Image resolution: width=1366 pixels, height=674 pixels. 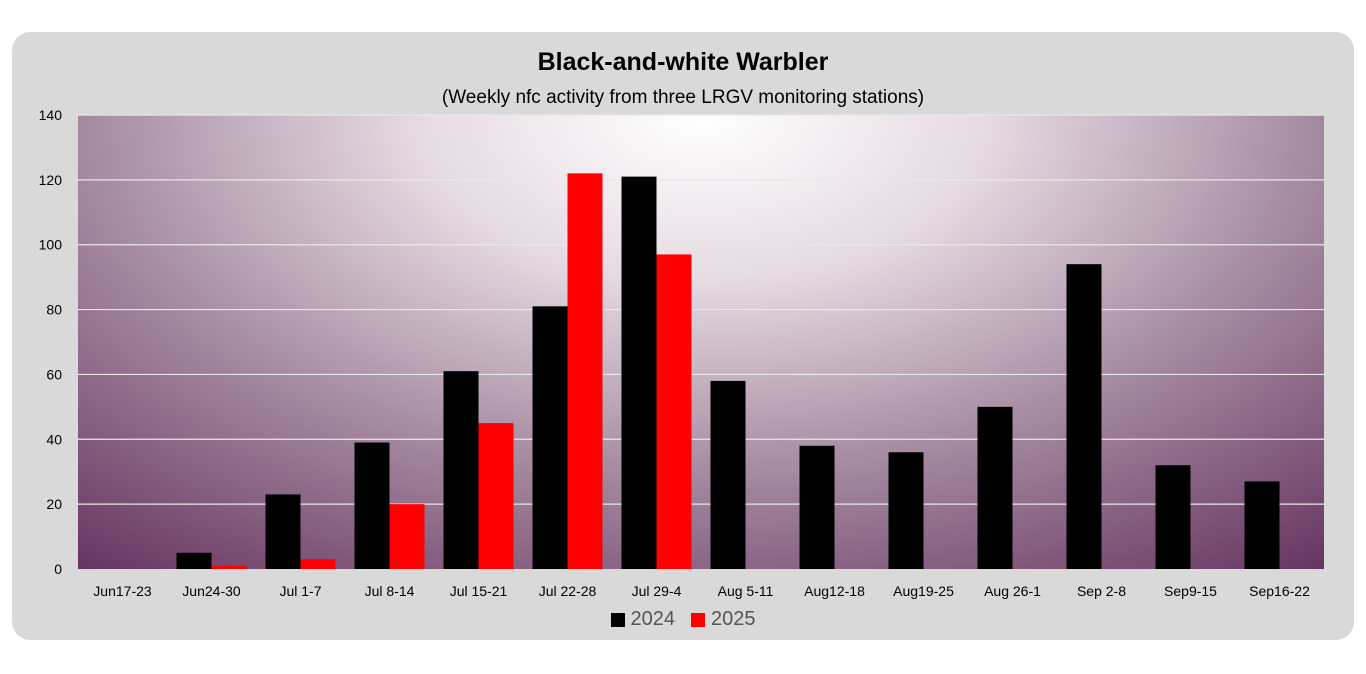 What do you see at coordinates (300, 591) in the screenshot?
I see `x-tick-label: Jul 1-7` at bounding box center [300, 591].